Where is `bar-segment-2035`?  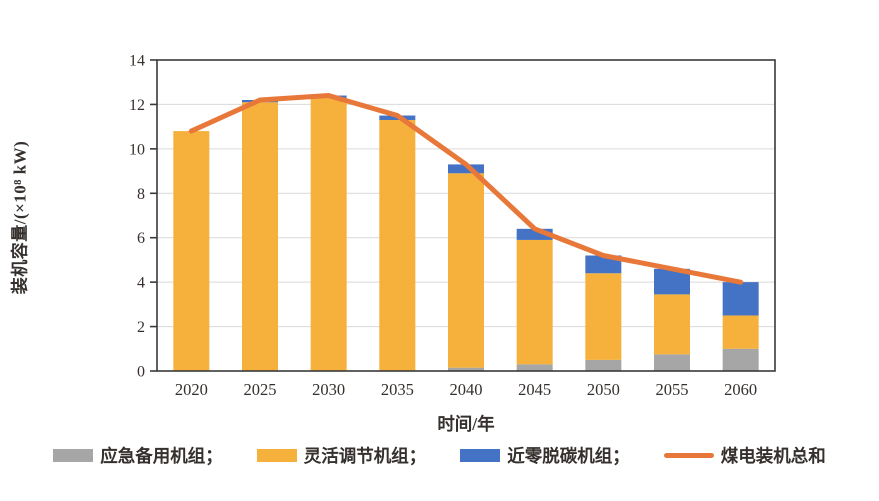 bar-segment-2035 is located at coordinates (397, 245).